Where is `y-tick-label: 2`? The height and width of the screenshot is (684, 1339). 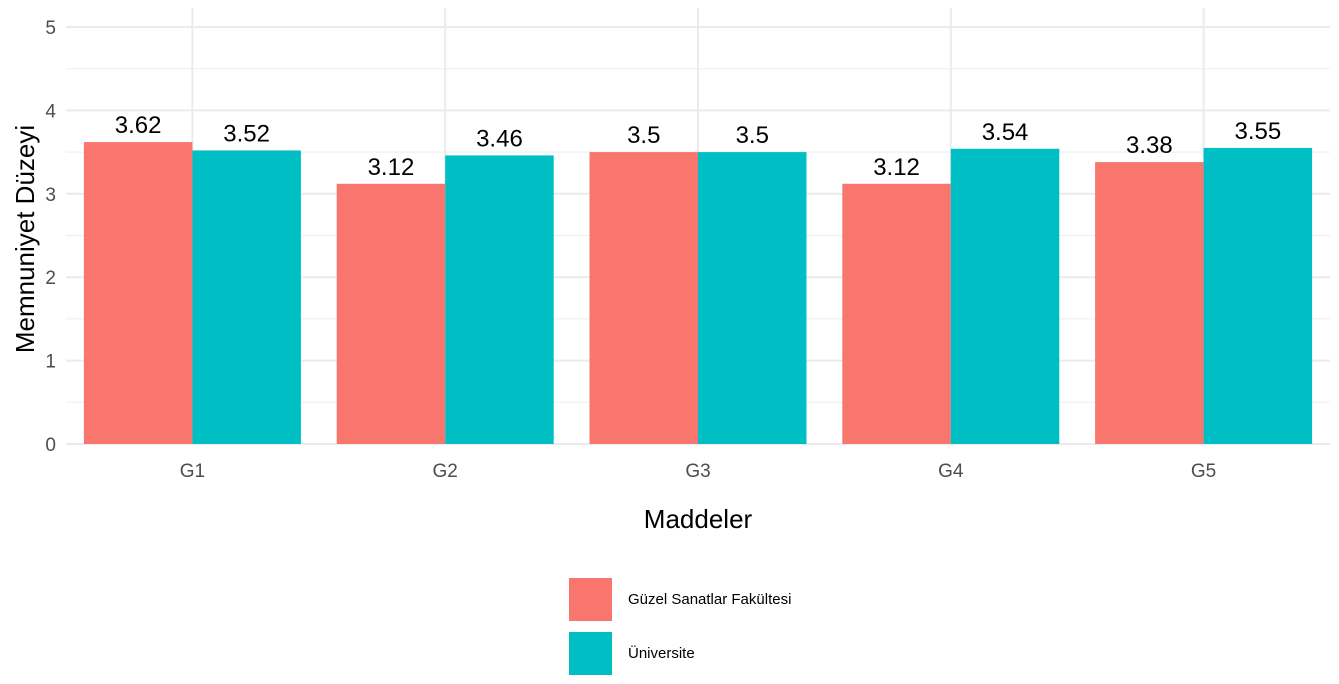 y-tick-label: 2 is located at coordinates (50, 278).